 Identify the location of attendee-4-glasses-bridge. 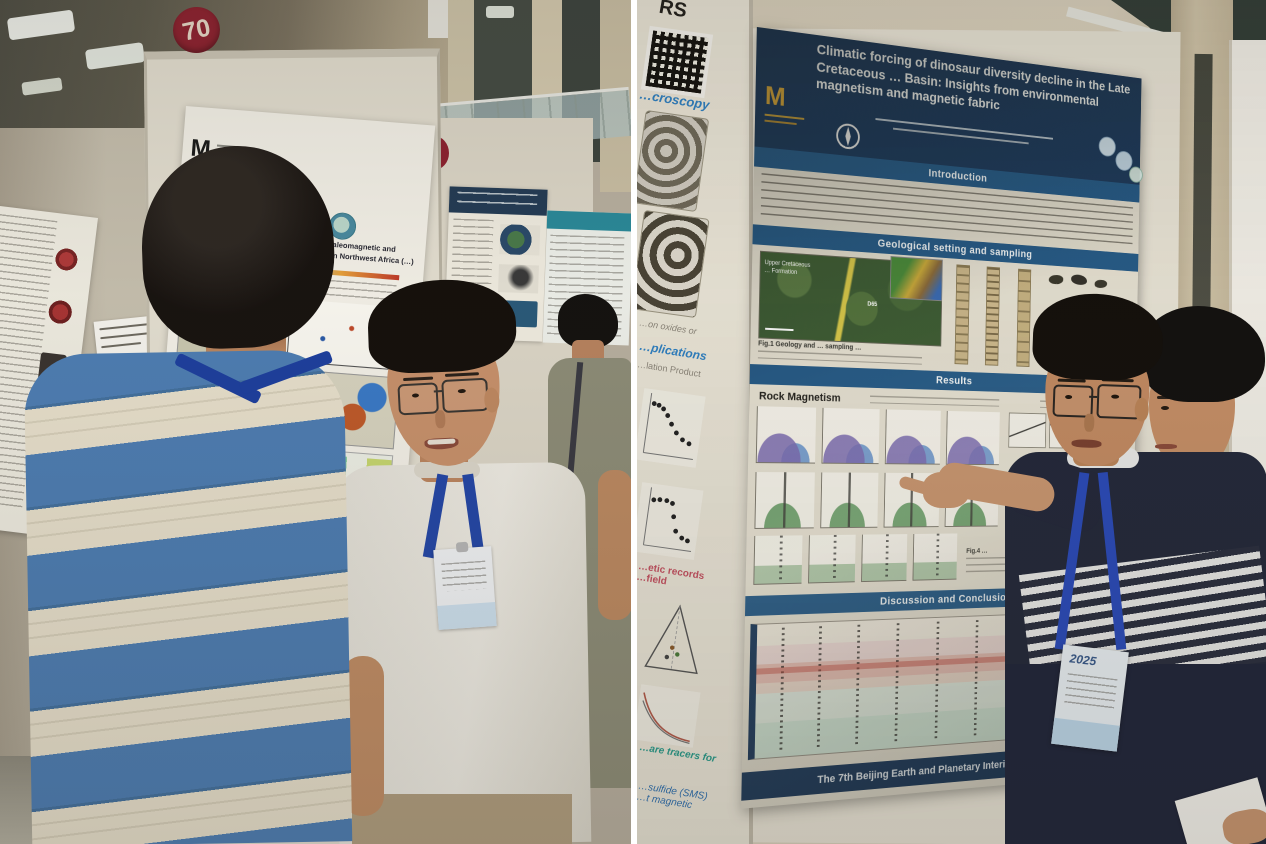
(1093, 397).